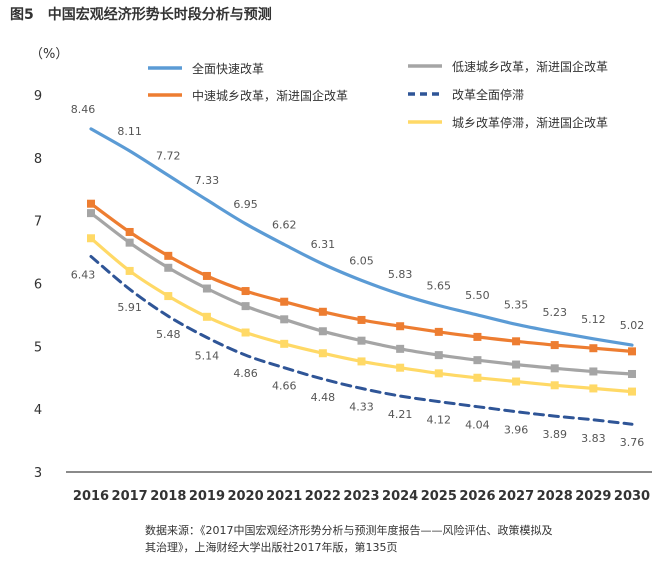 Image resolution: width=666 pixels, height=564 pixels. Describe the element at coordinates (38, 159) in the screenshot. I see `y-tick-label: 8` at that location.